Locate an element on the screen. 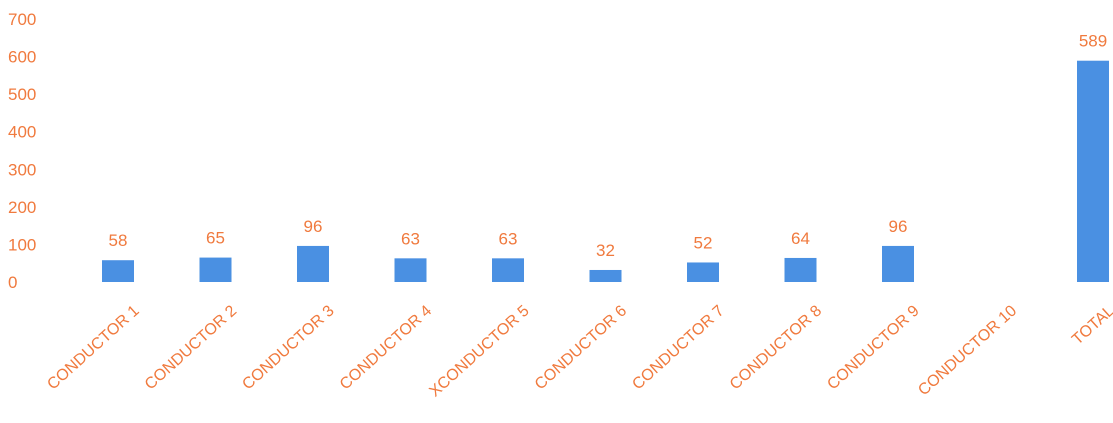  y-tick-label: 400 is located at coordinates (22, 132).